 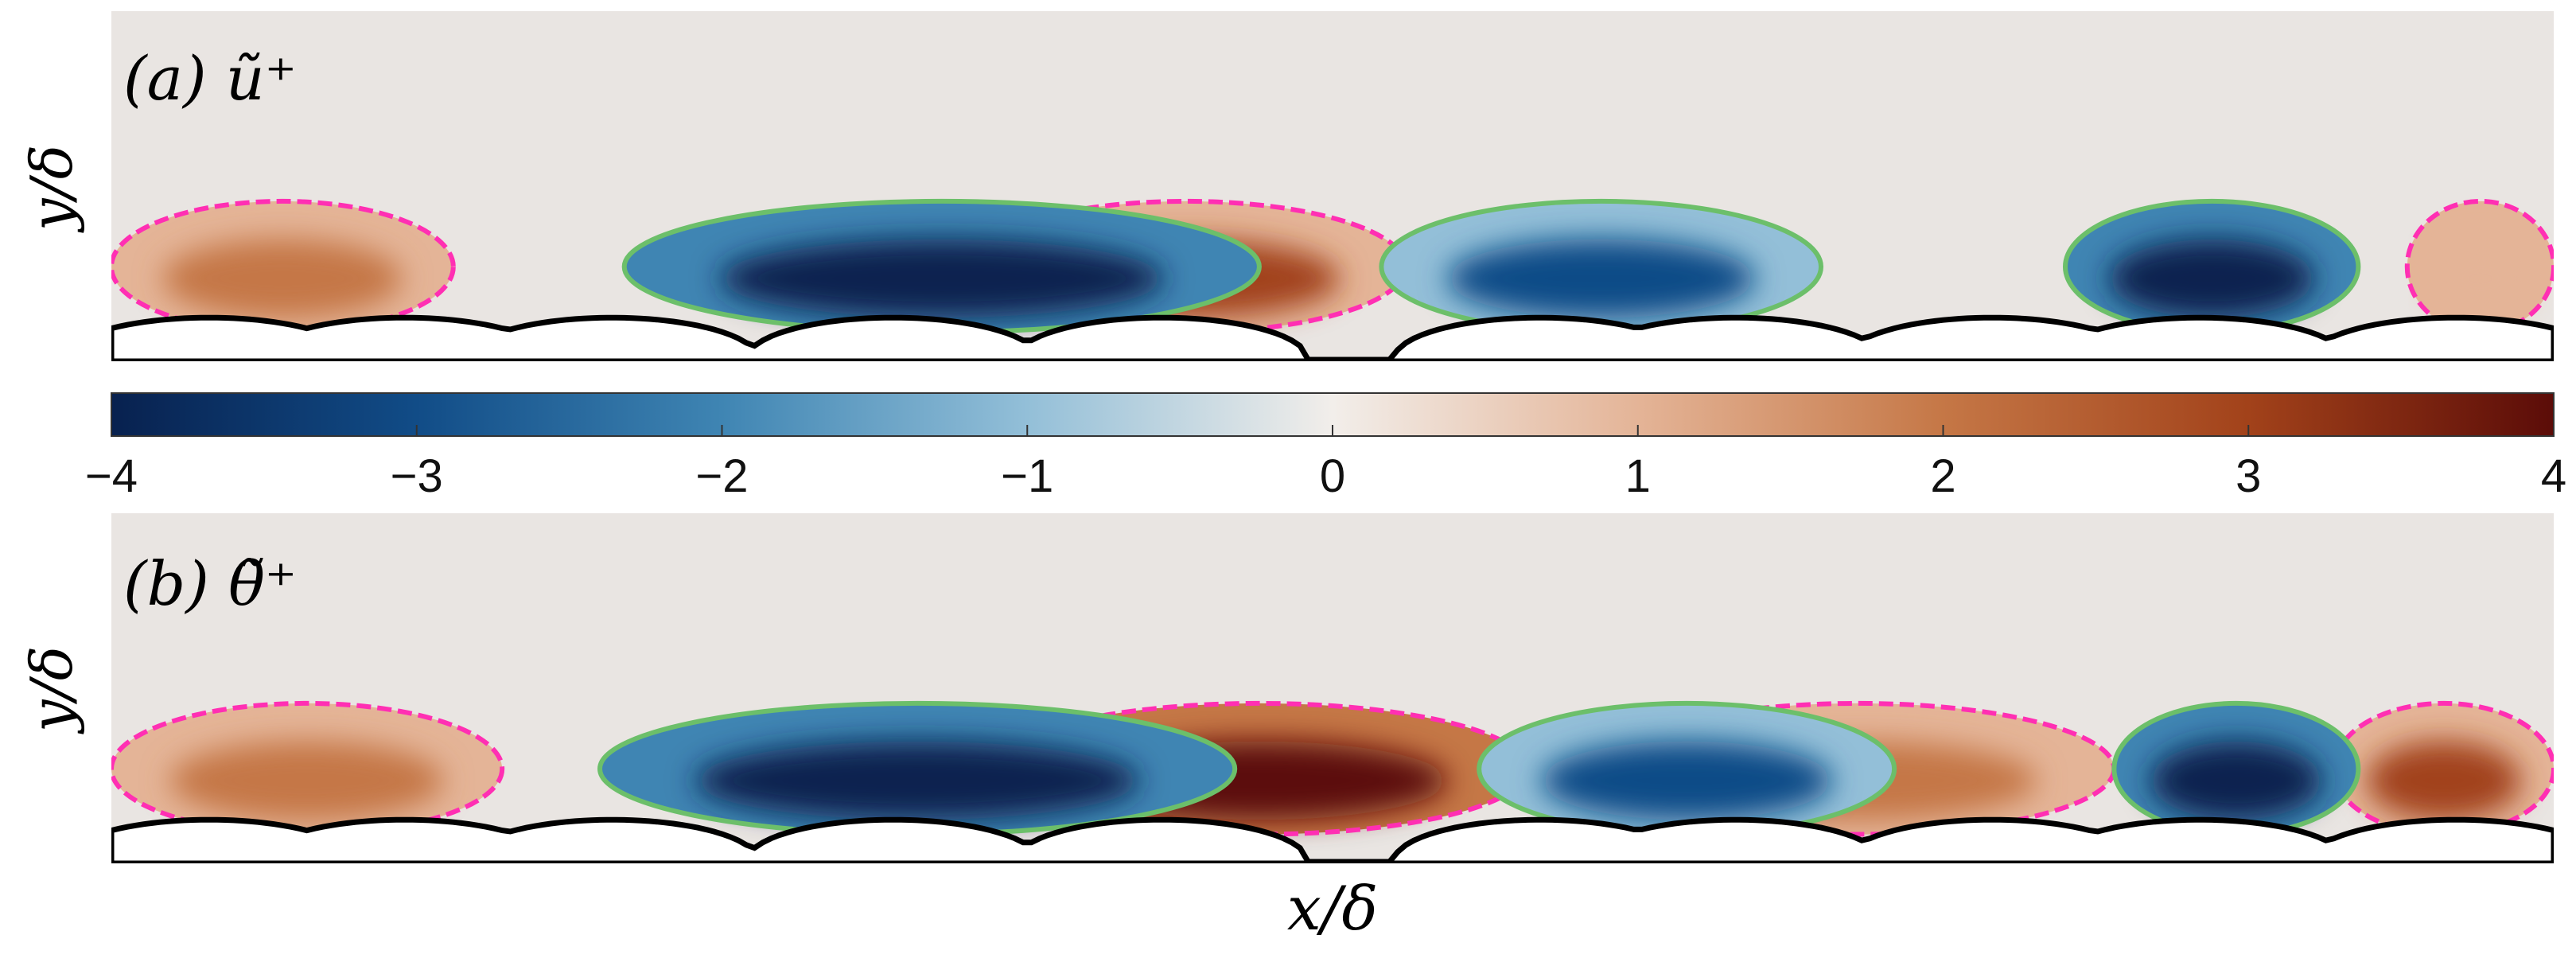 I want to click on colorbar-tick-label: −2, so click(x=722, y=476).